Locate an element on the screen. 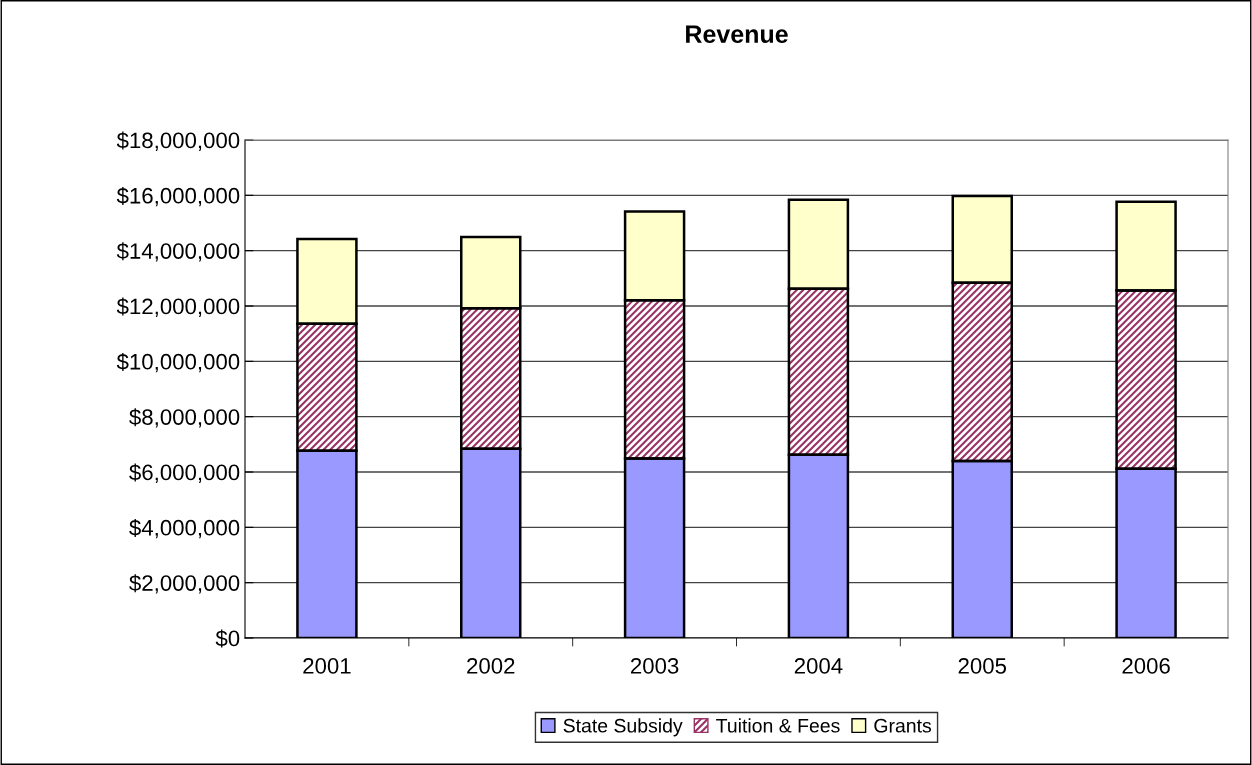 The height and width of the screenshot is (765, 1252). y-tick-label: $8,000,000 is located at coordinates (184, 418).